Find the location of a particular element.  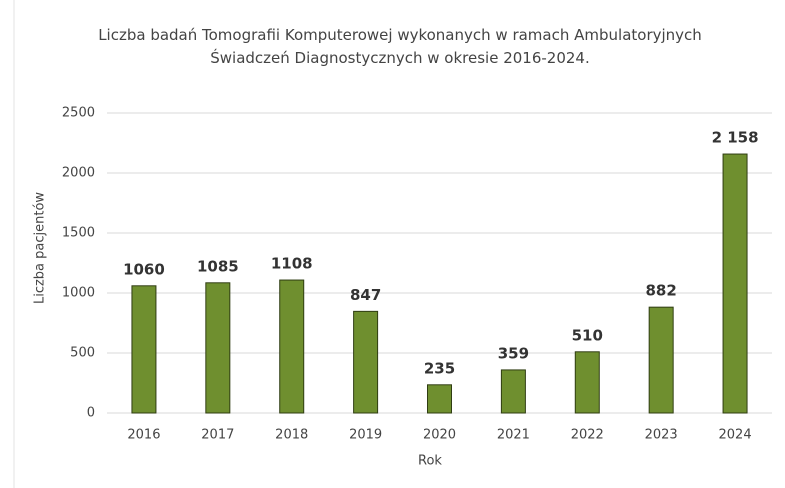

x-tick-label: 2023 is located at coordinates (661, 435).